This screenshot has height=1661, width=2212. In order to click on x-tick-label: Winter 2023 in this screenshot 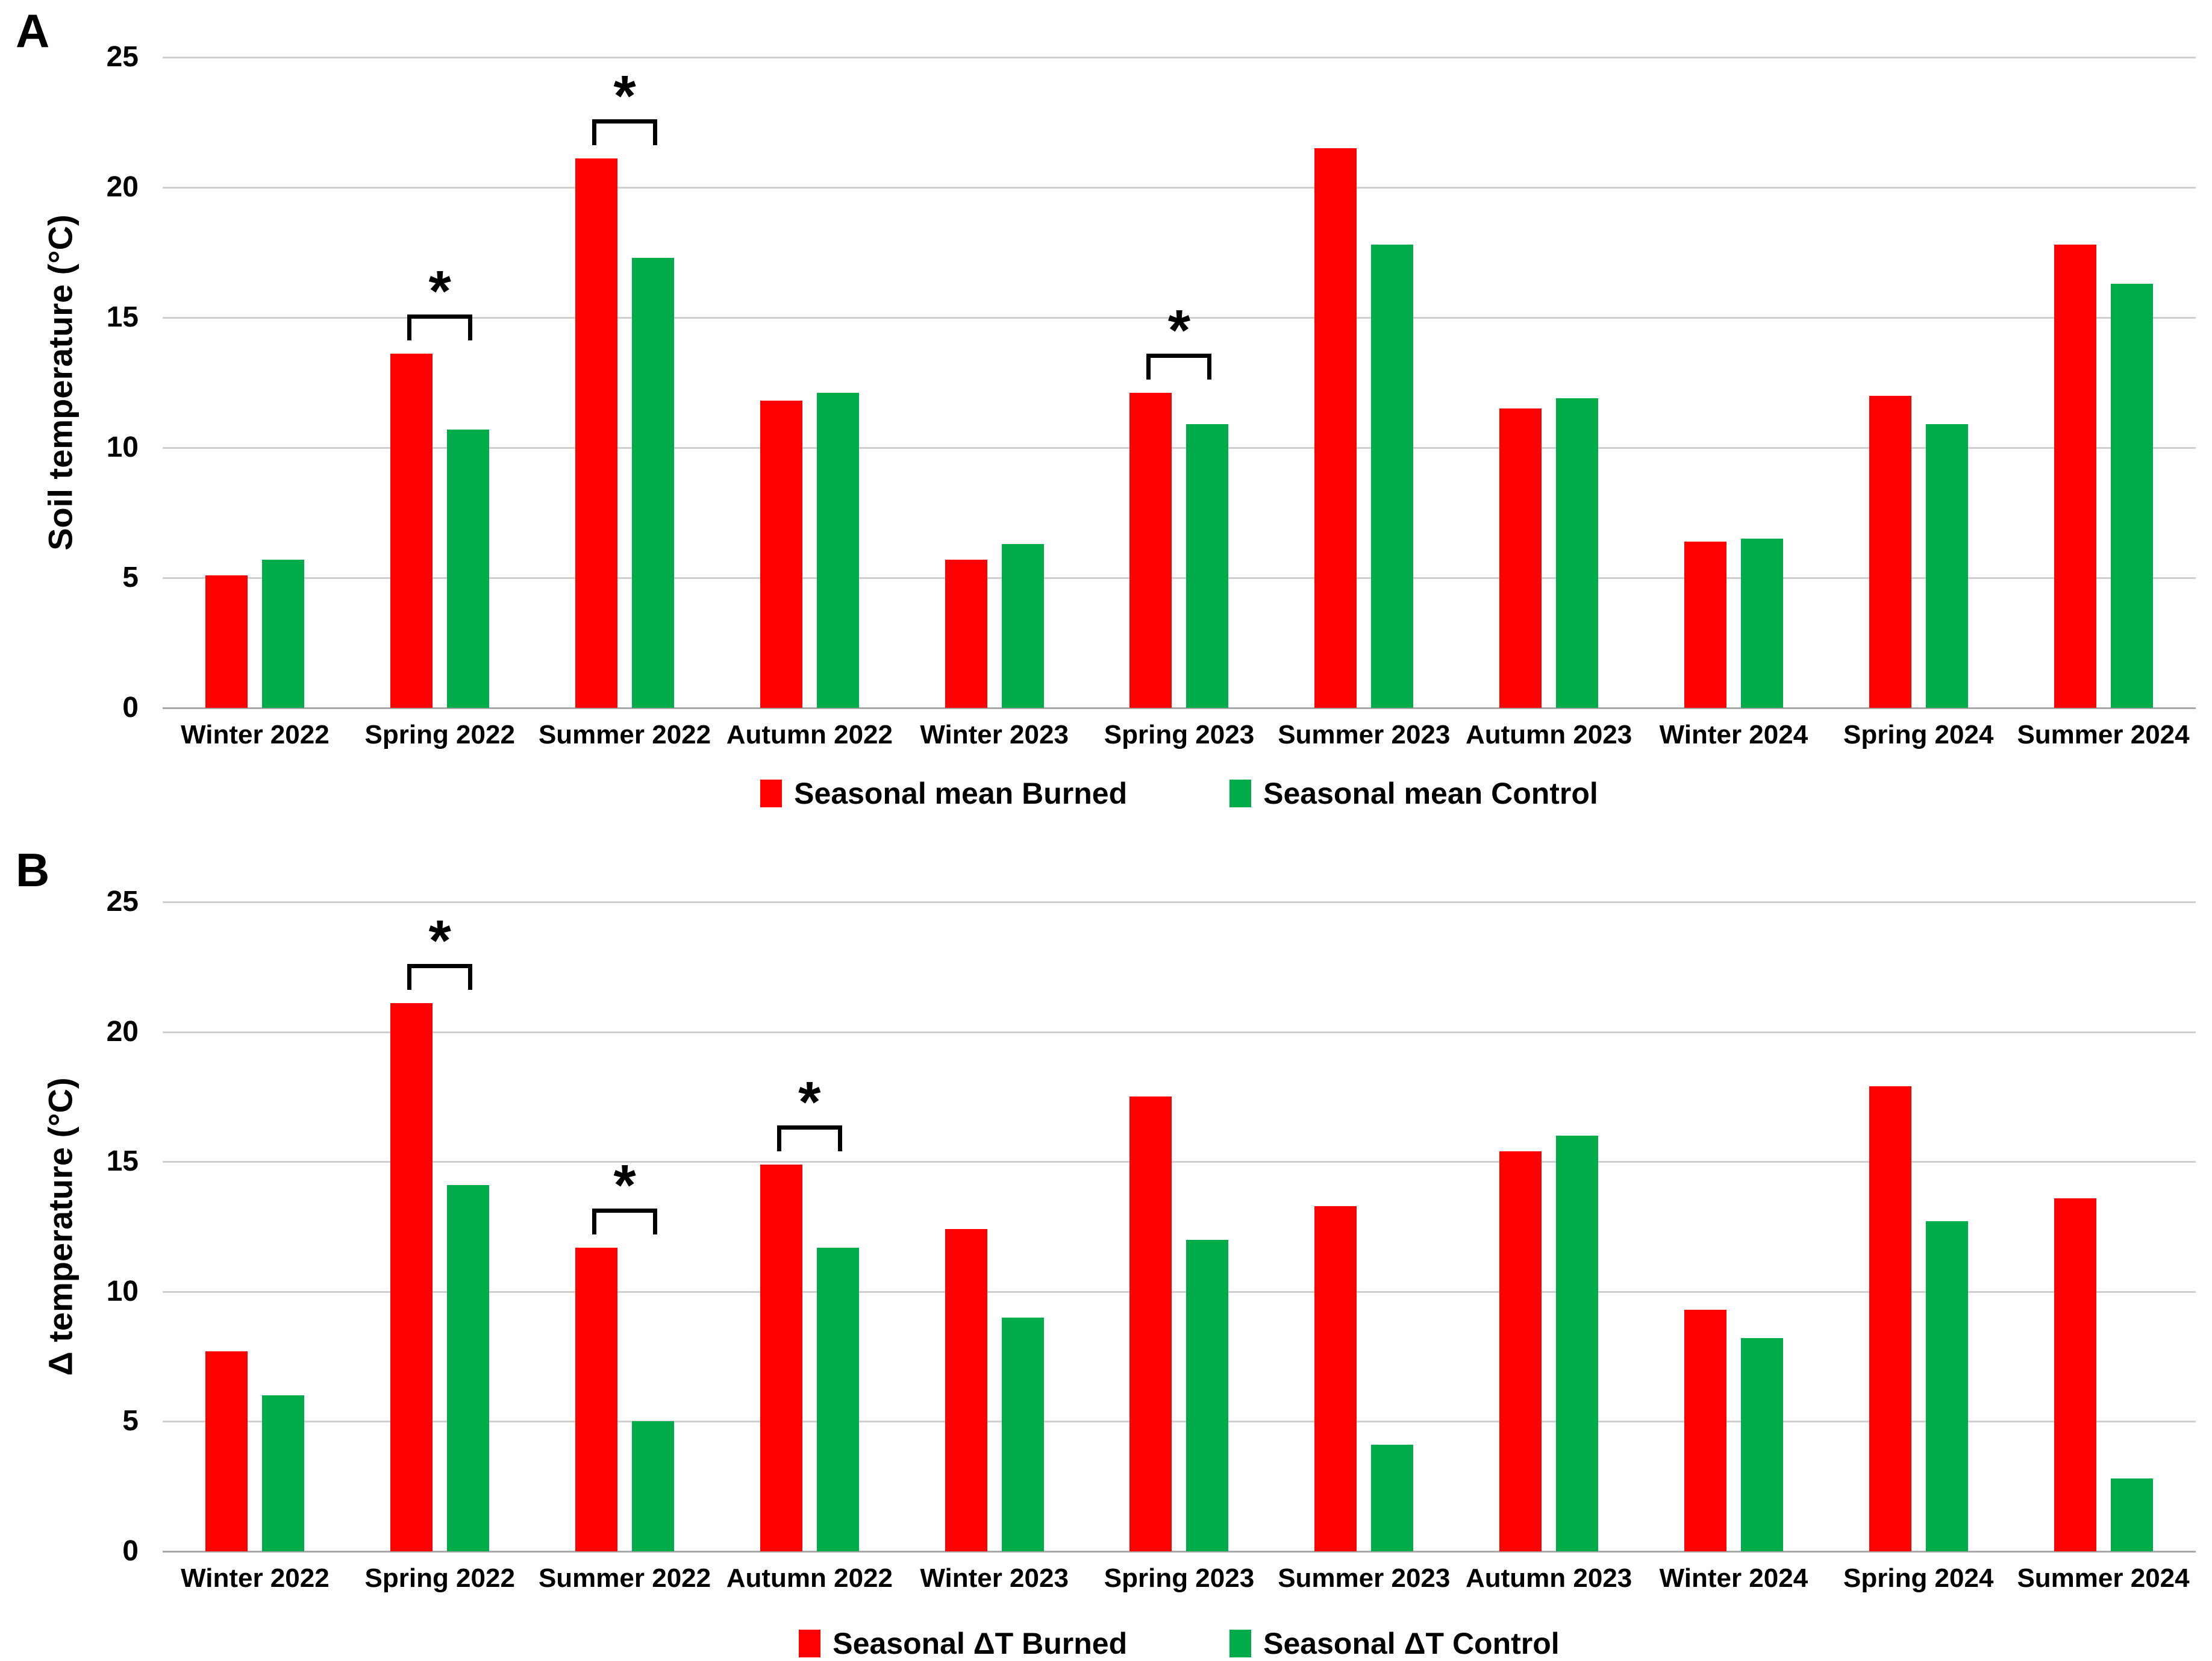, I will do `click(994, 734)`.